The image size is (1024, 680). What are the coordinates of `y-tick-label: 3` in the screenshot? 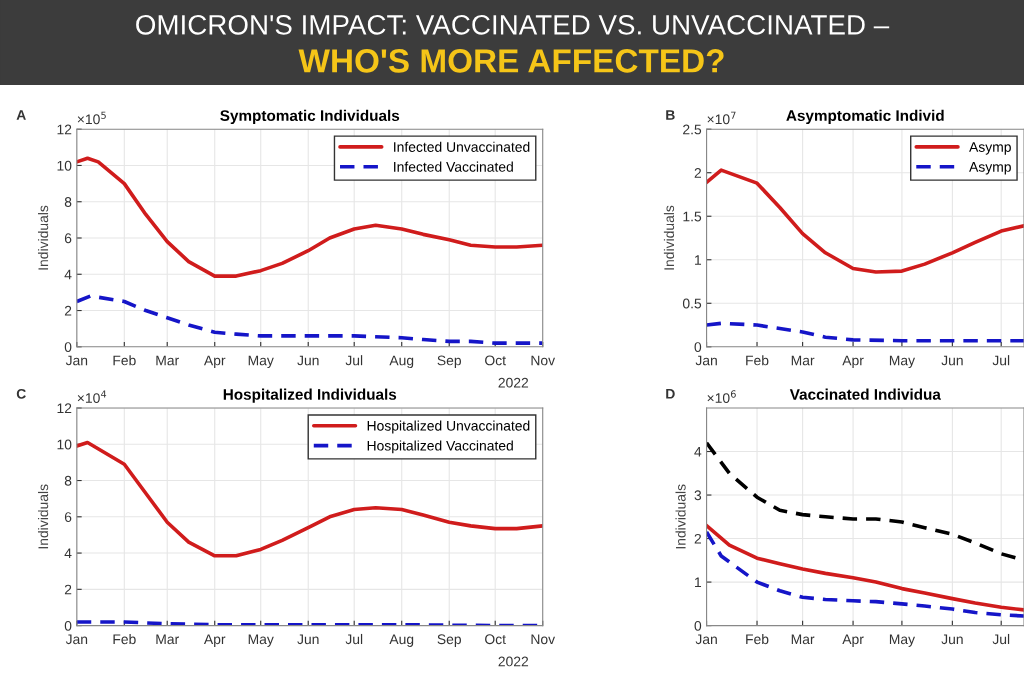 It's located at (698, 495).